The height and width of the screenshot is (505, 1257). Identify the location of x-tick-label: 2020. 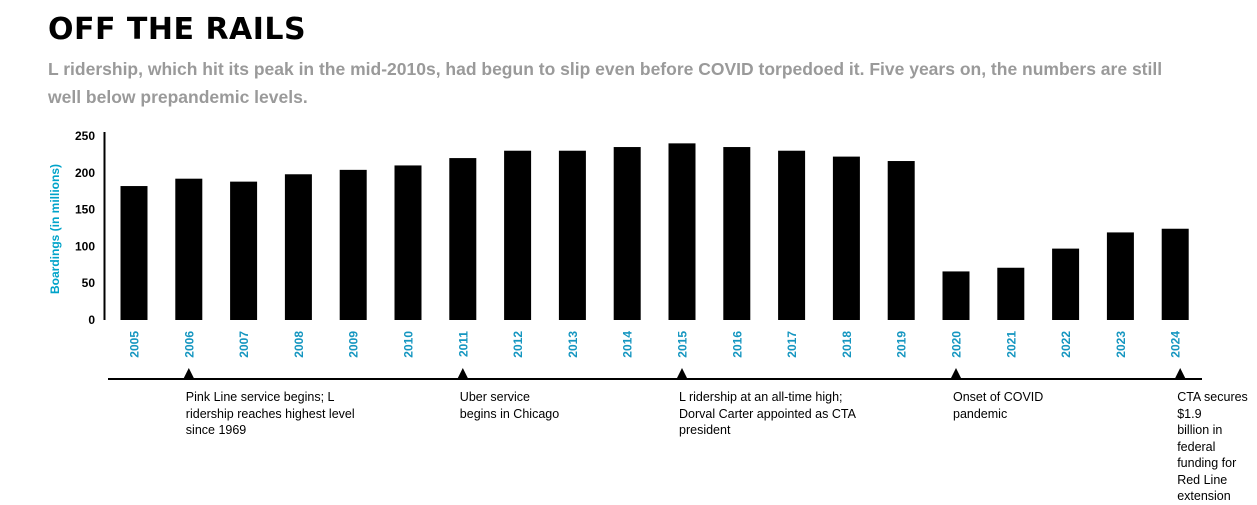
(957, 344).